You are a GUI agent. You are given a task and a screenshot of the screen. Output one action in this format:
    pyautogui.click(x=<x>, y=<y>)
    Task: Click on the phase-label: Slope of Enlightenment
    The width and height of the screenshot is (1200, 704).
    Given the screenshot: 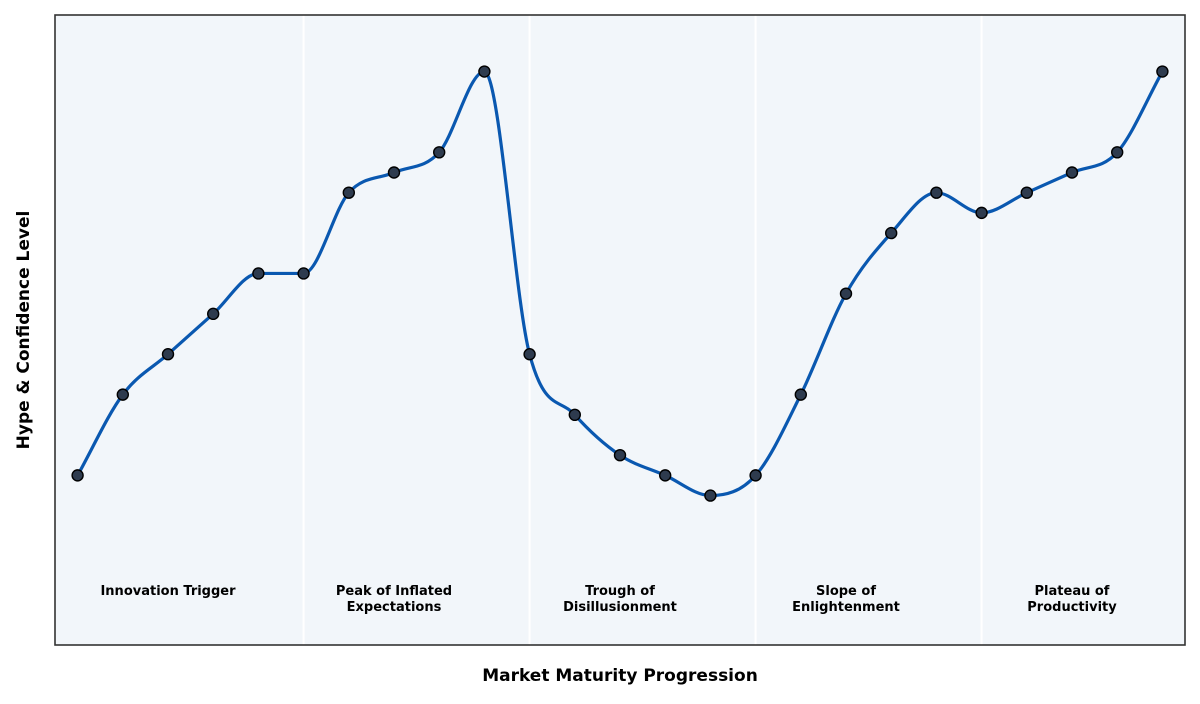 What is the action you would take?
    pyautogui.click(x=846, y=599)
    